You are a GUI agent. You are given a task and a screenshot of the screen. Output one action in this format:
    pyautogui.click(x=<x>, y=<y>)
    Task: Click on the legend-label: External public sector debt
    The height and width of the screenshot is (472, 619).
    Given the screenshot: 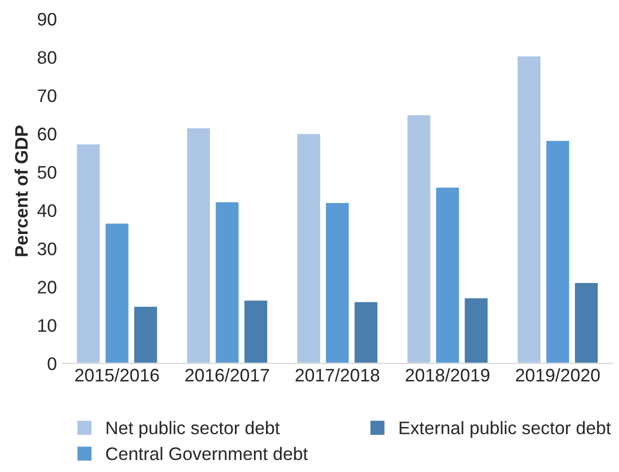 What is the action you would take?
    pyautogui.click(x=505, y=429)
    